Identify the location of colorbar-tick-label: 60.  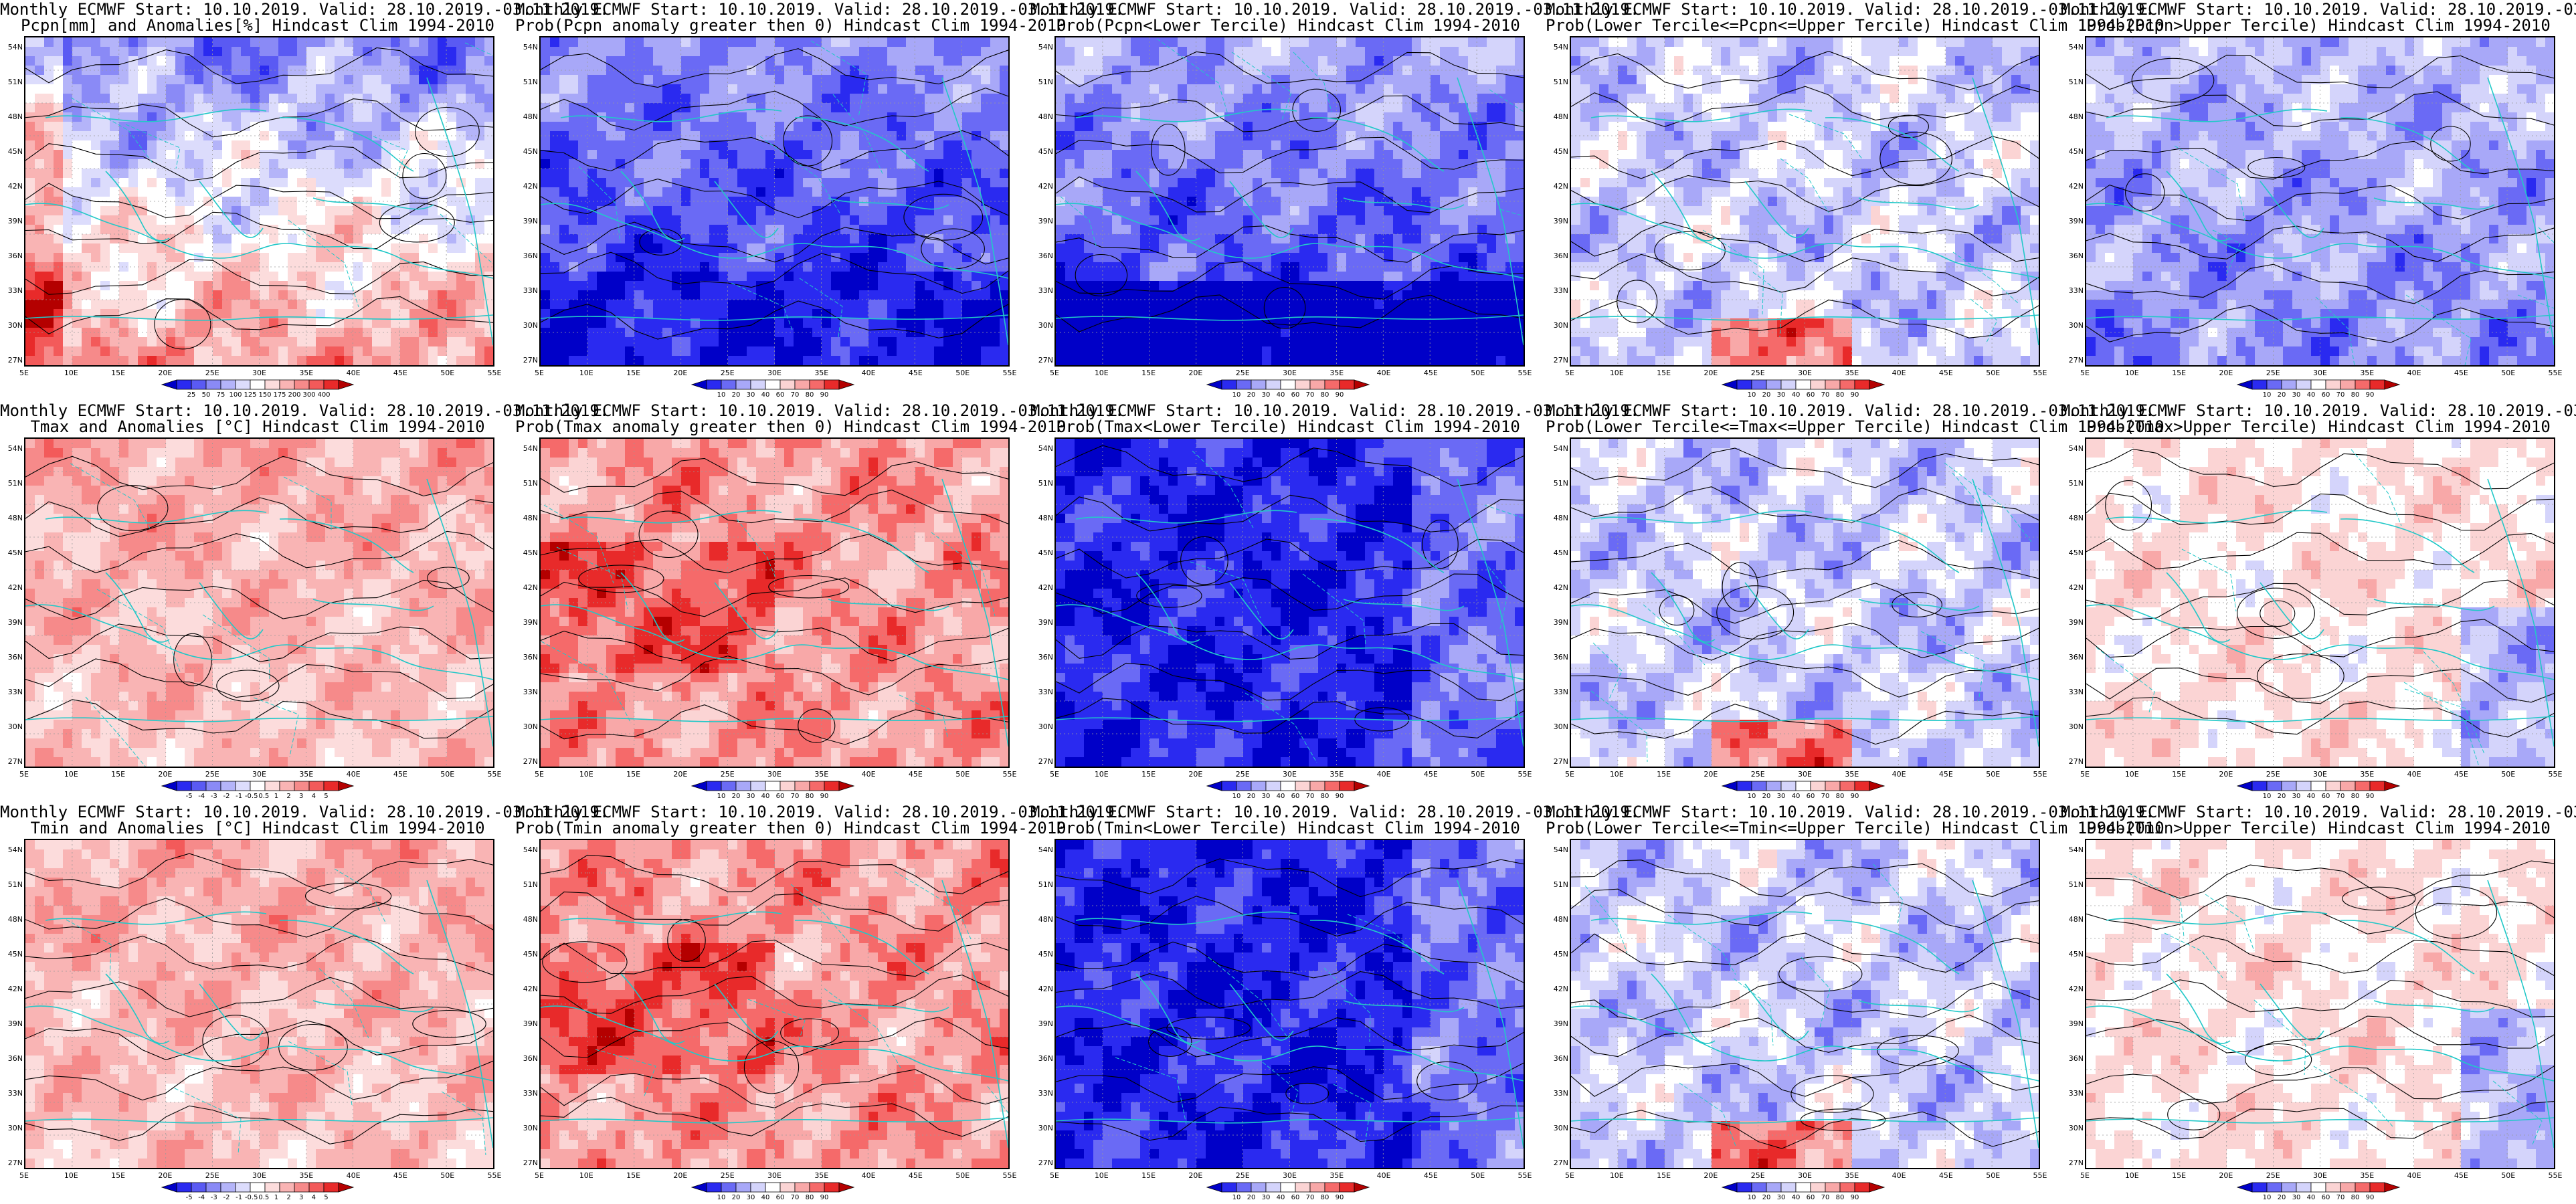
(1810, 1197).